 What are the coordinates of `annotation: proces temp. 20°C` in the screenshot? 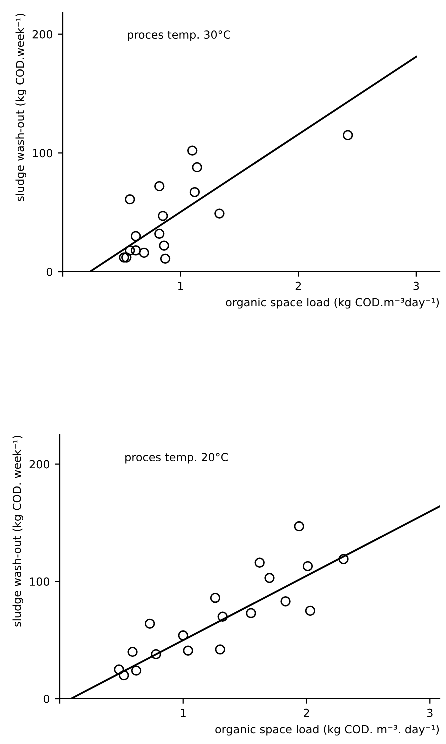 It's located at (177, 458).